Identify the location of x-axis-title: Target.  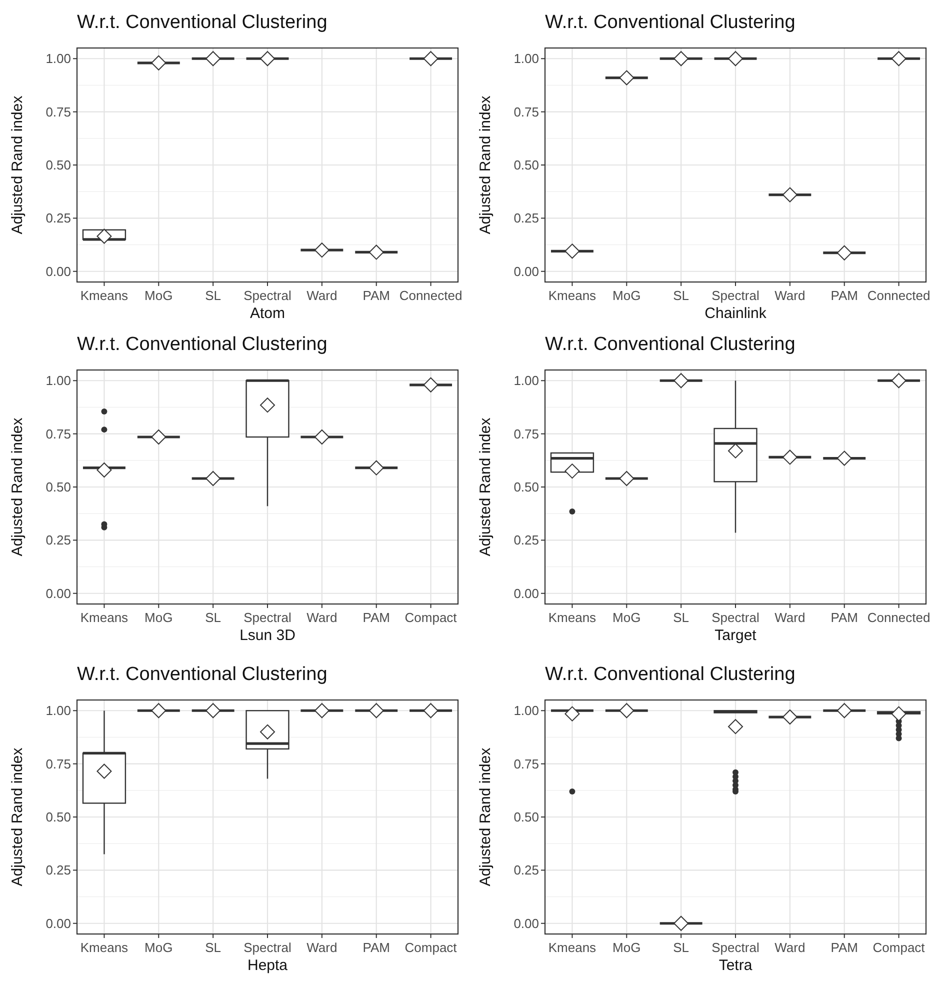
(736, 635).